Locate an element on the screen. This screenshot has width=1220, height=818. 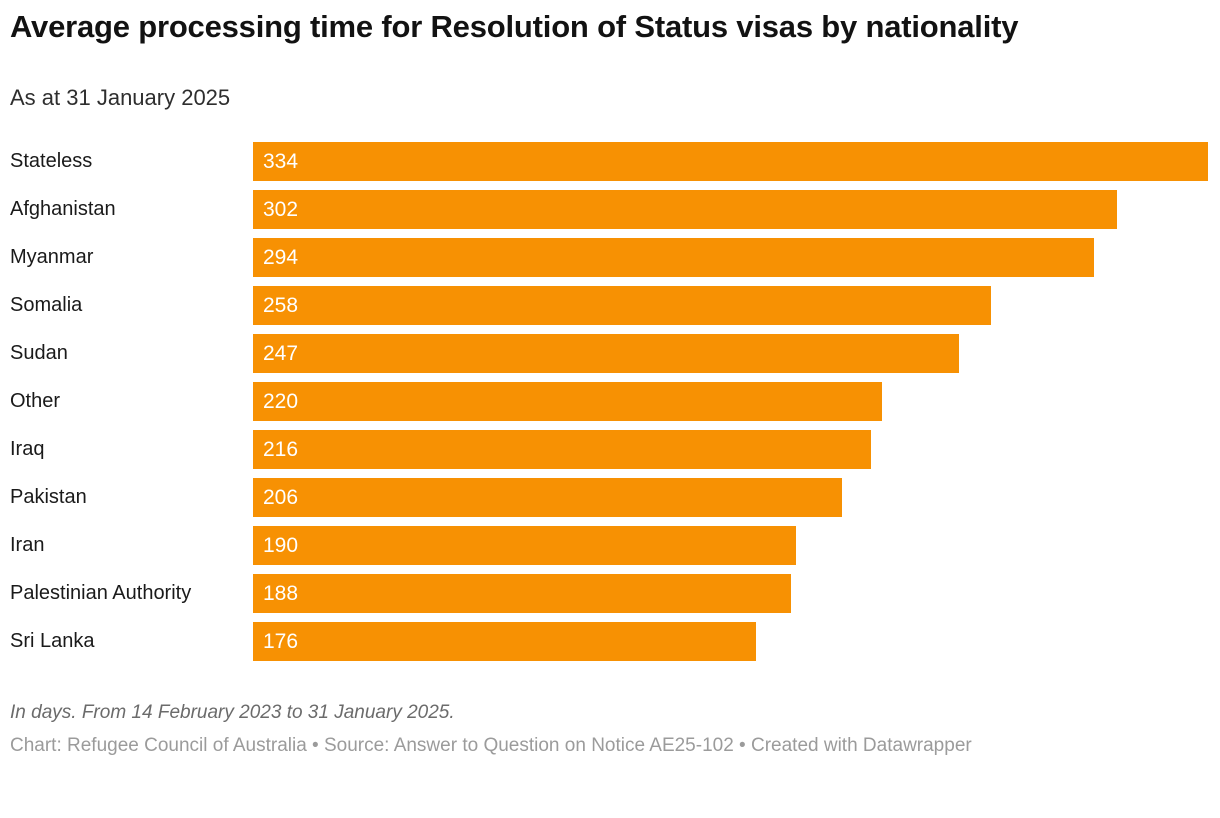
chart-row: Somalia 258 is located at coordinates (609, 305).